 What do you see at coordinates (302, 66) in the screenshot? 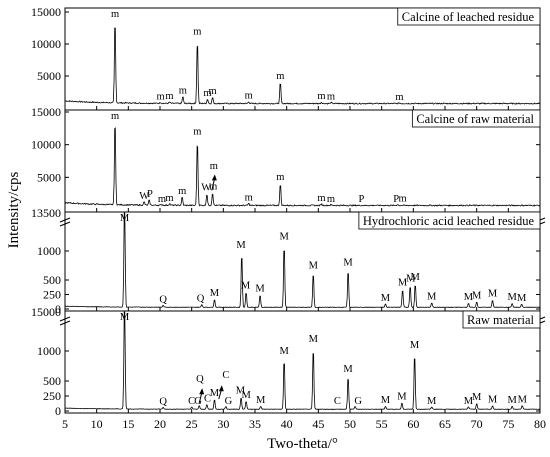
I see `xrd-pattern-line` at bounding box center [302, 66].